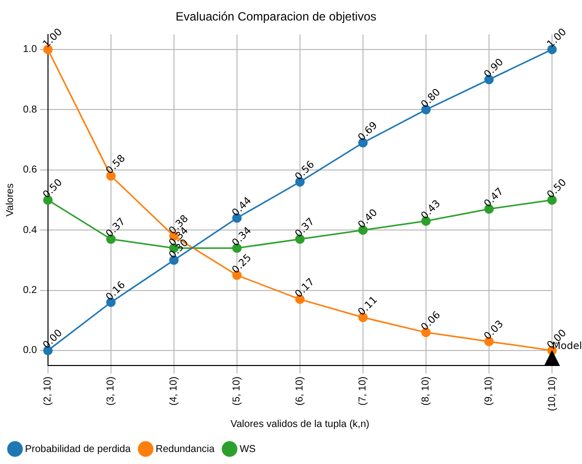  Describe the element at coordinates (186, 449) in the screenshot. I see `legend-label: Redundancia` at that location.